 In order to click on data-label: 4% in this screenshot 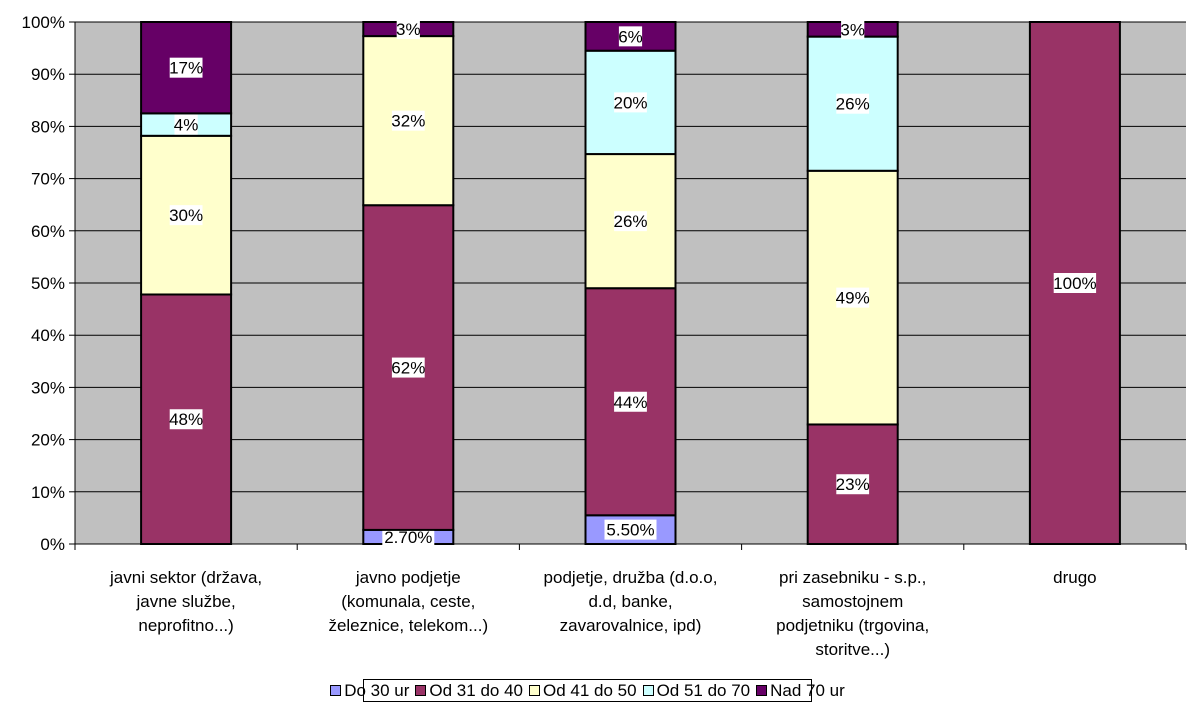, I will do `click(186, 125)`.